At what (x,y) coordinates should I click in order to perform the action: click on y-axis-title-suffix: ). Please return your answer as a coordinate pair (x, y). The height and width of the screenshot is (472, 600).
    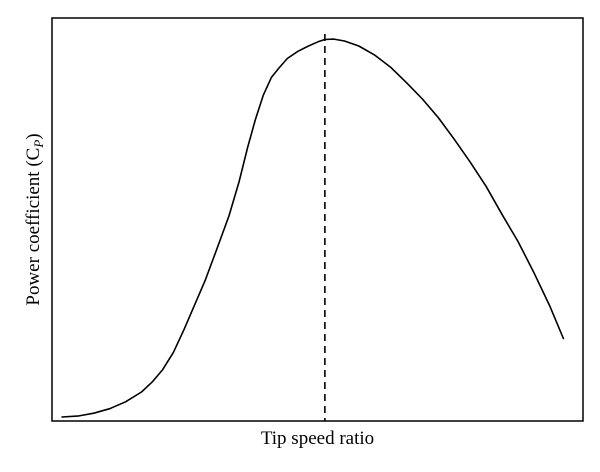
    Looking at the image, I should click on (33, 136).